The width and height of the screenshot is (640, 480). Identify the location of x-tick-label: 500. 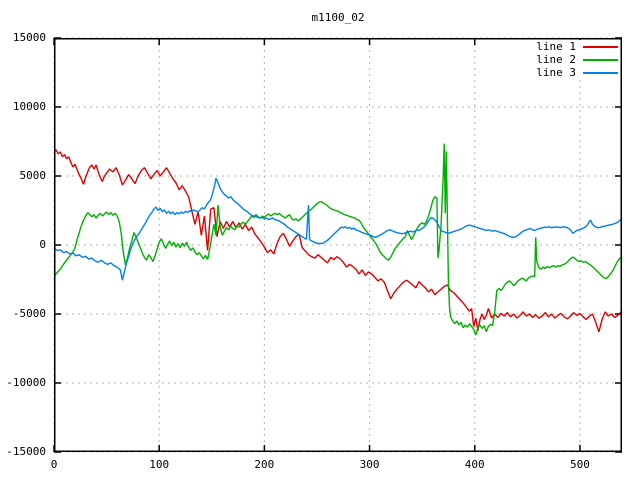
(579, 464).